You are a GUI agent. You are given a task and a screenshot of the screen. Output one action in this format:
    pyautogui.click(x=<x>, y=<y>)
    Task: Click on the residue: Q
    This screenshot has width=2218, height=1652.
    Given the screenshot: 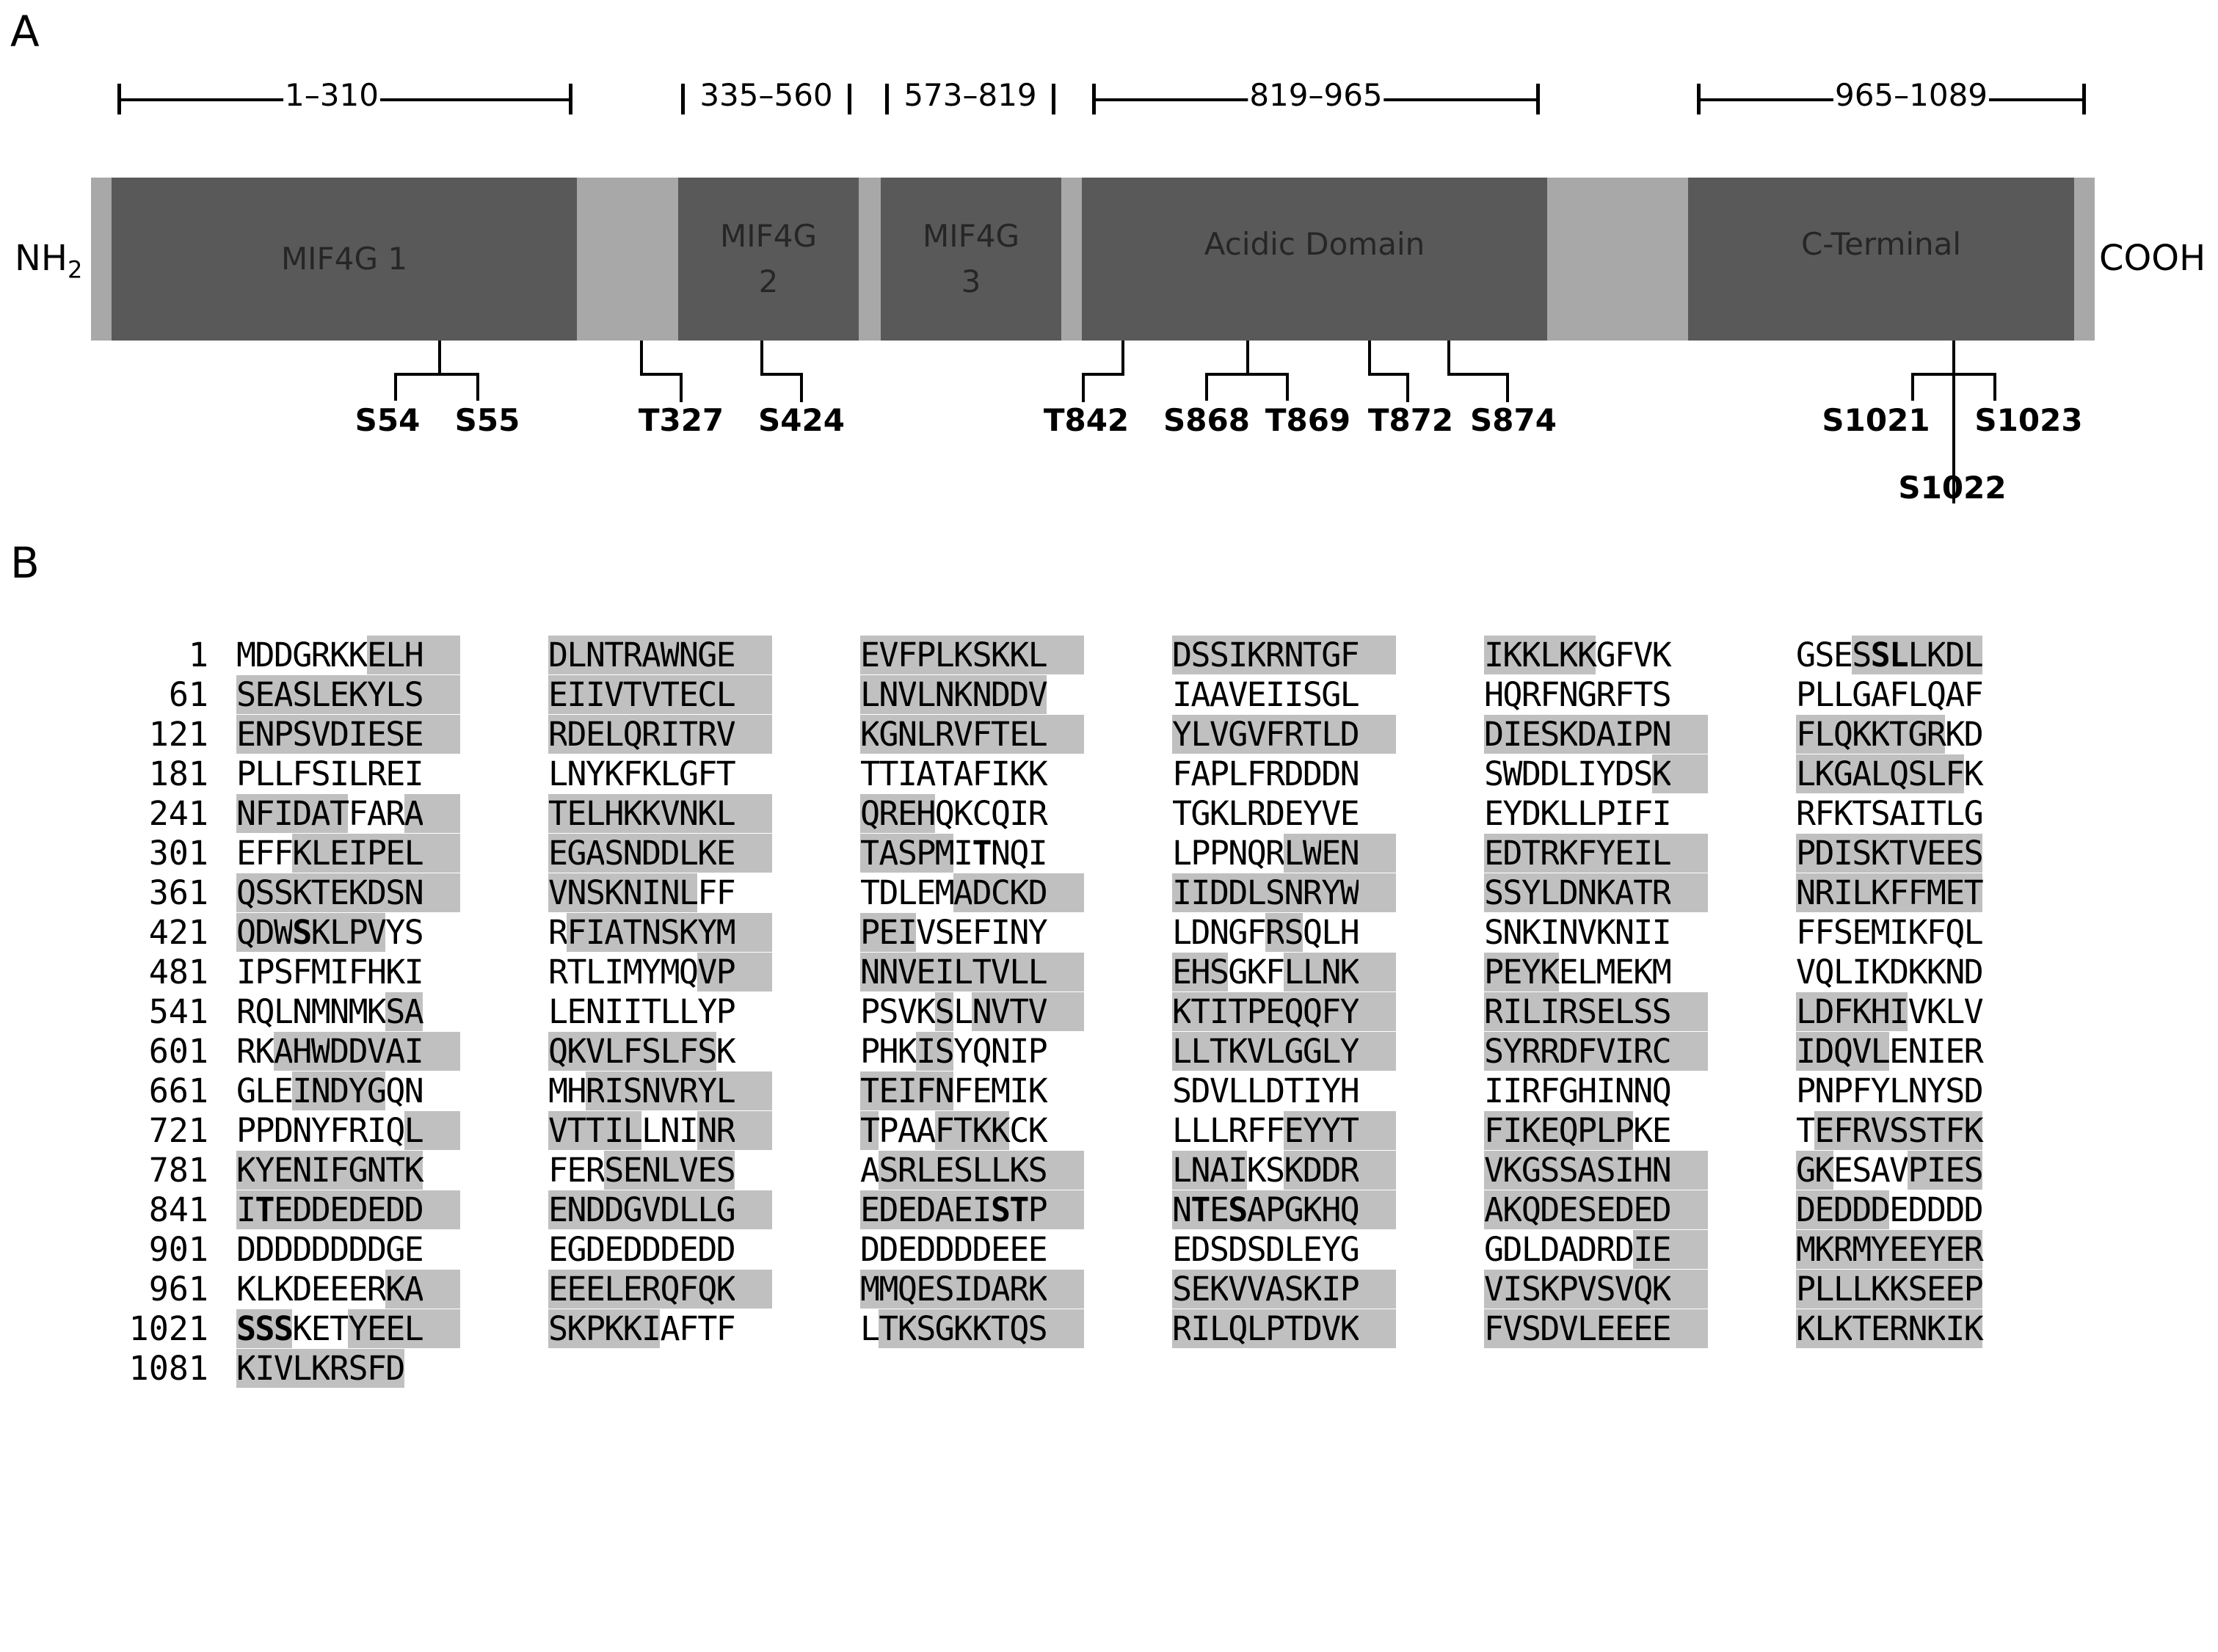 What is the action you would take?
    pyautogui.click(x=264, y=1011)
    